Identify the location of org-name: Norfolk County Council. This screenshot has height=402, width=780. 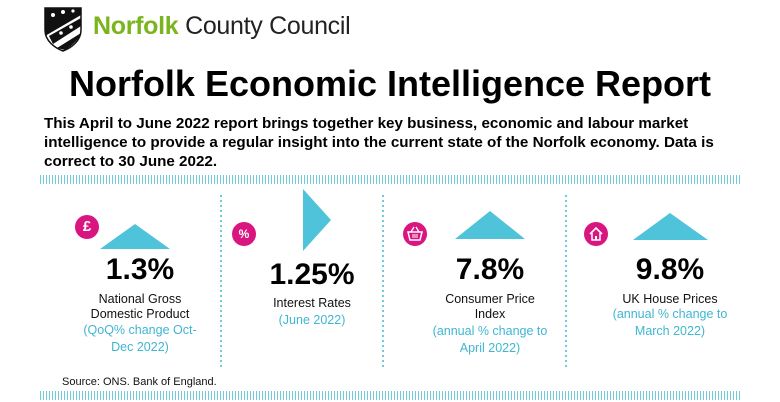
(222, 26).